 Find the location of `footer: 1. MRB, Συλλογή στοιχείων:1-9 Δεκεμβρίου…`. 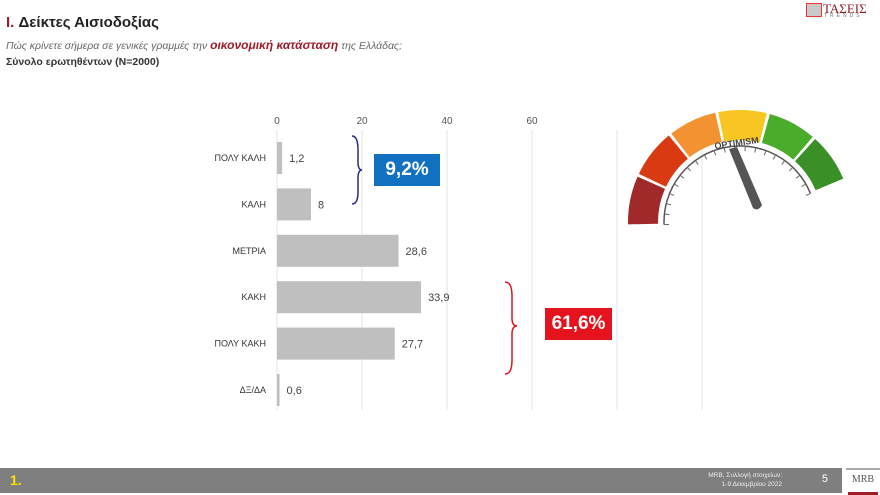

footer: 1. MRB, Συλλογή στοιχείων:1-9 Δεκεμβρίου… is located at coordinates (421, 480).